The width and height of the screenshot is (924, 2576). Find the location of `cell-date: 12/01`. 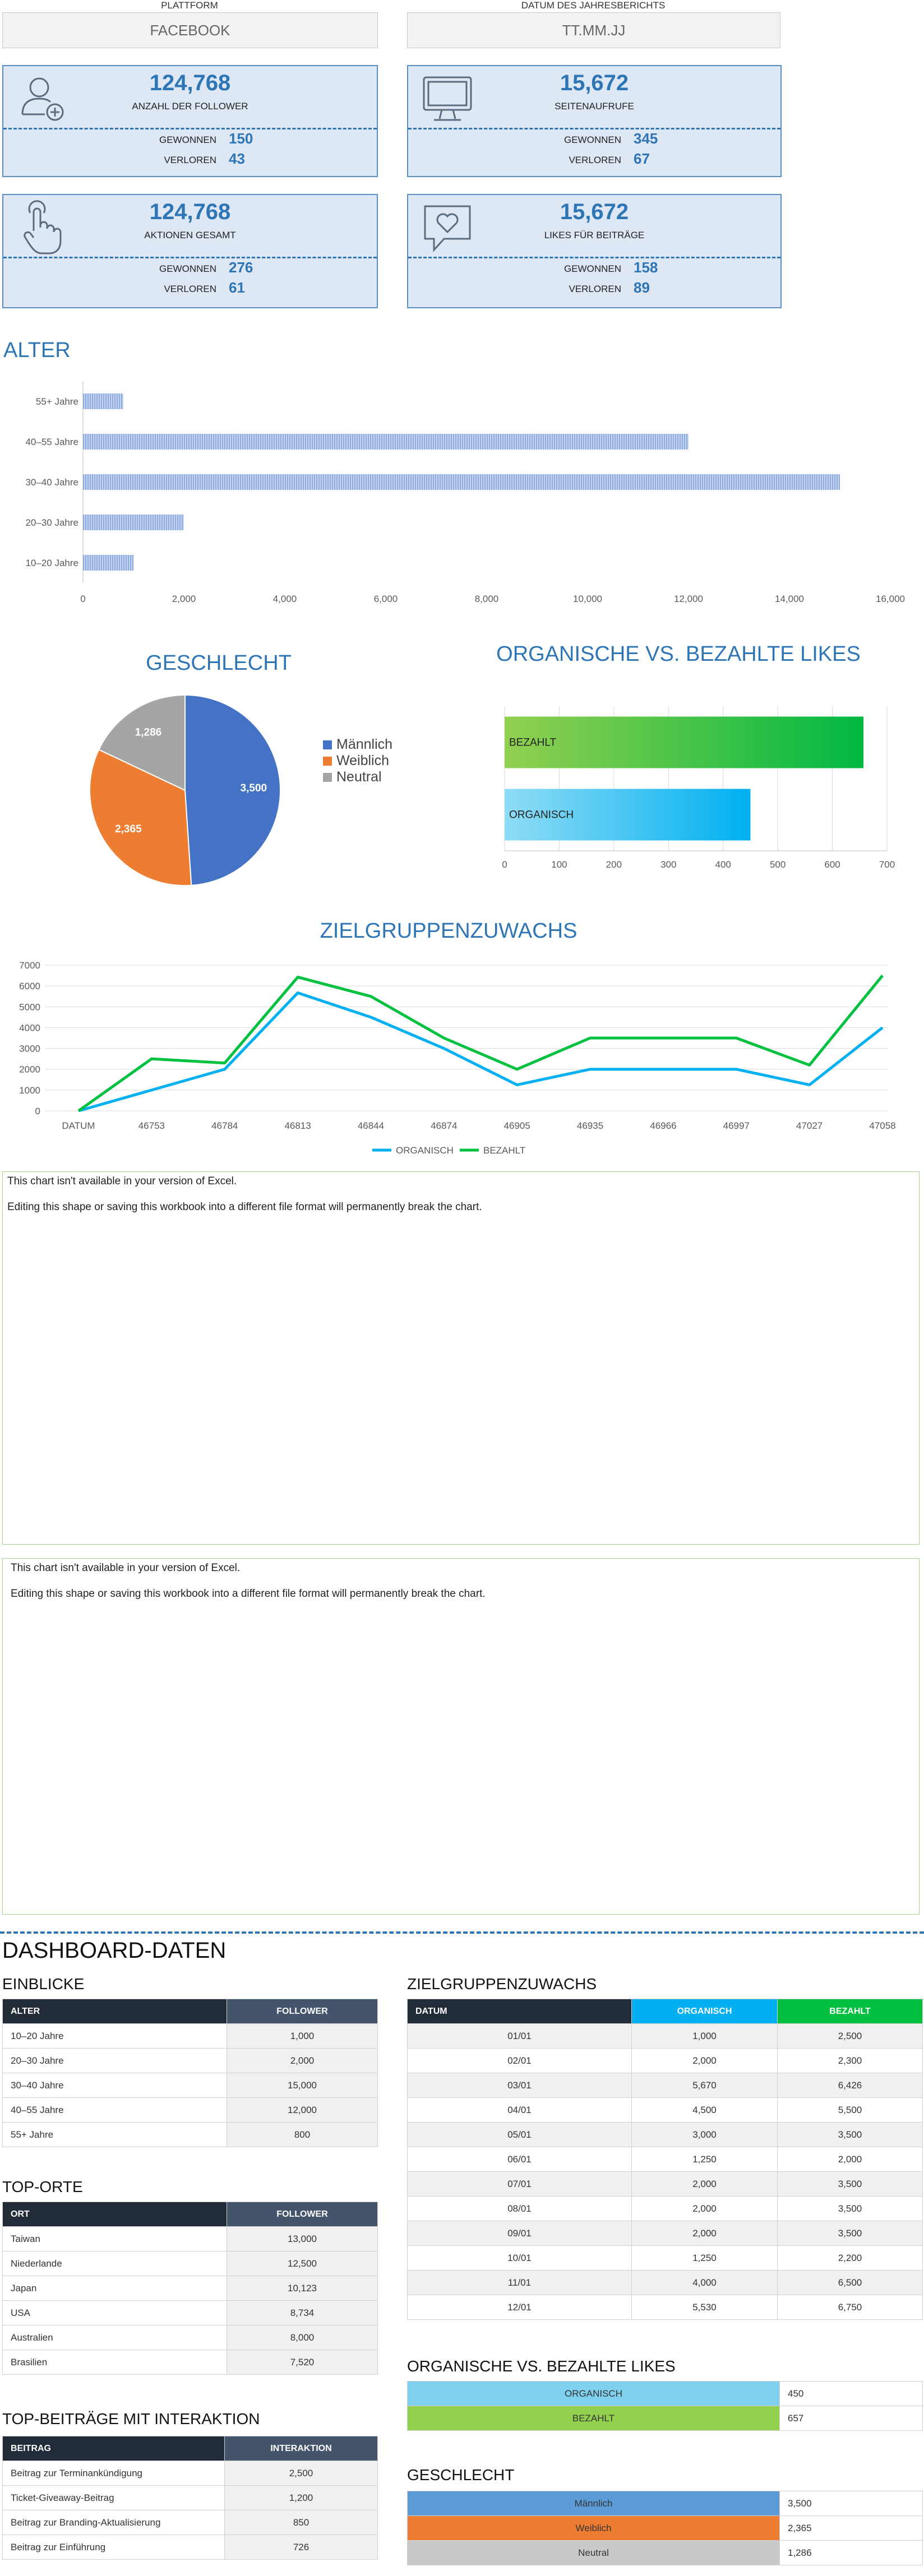

cell-date: 12/01 is located at coordinates (519, 2307).